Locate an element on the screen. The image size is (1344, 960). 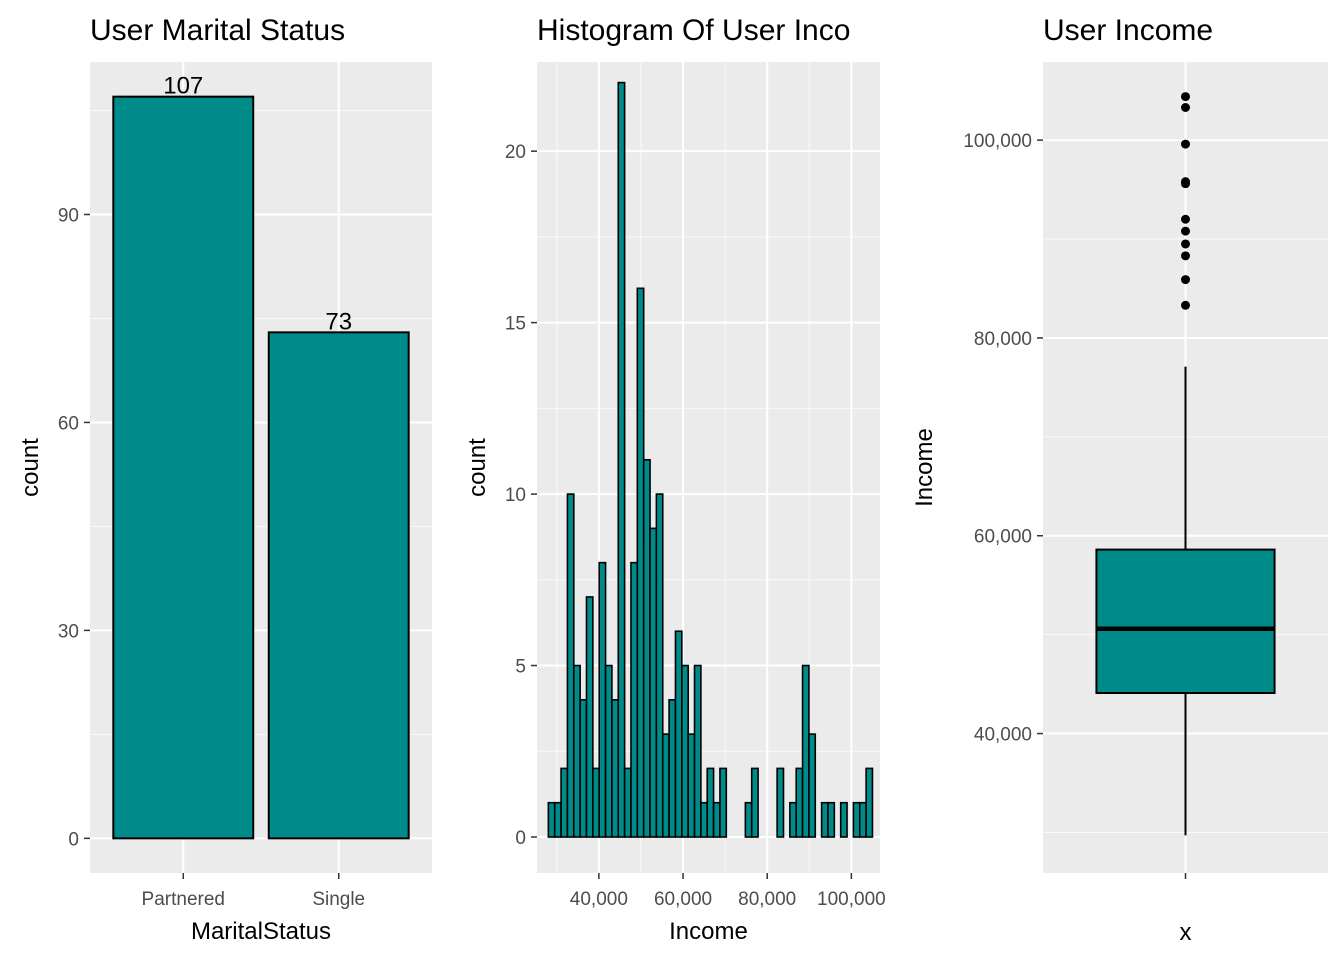
x-axis-title: x is located at coordinates (1186, 932).